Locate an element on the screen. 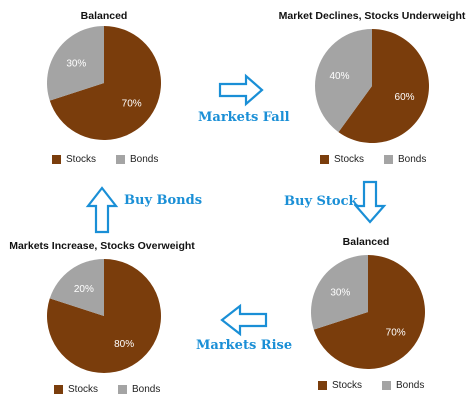  arrow-left-icon is located at coordinates (244, 320).